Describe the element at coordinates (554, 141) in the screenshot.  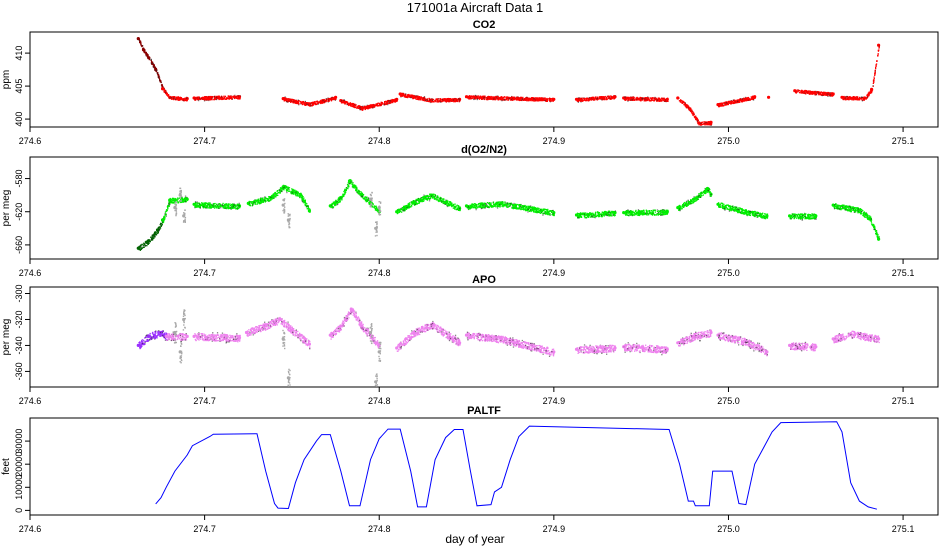
I see `co2-x-tick-label: 274.9` at that location.